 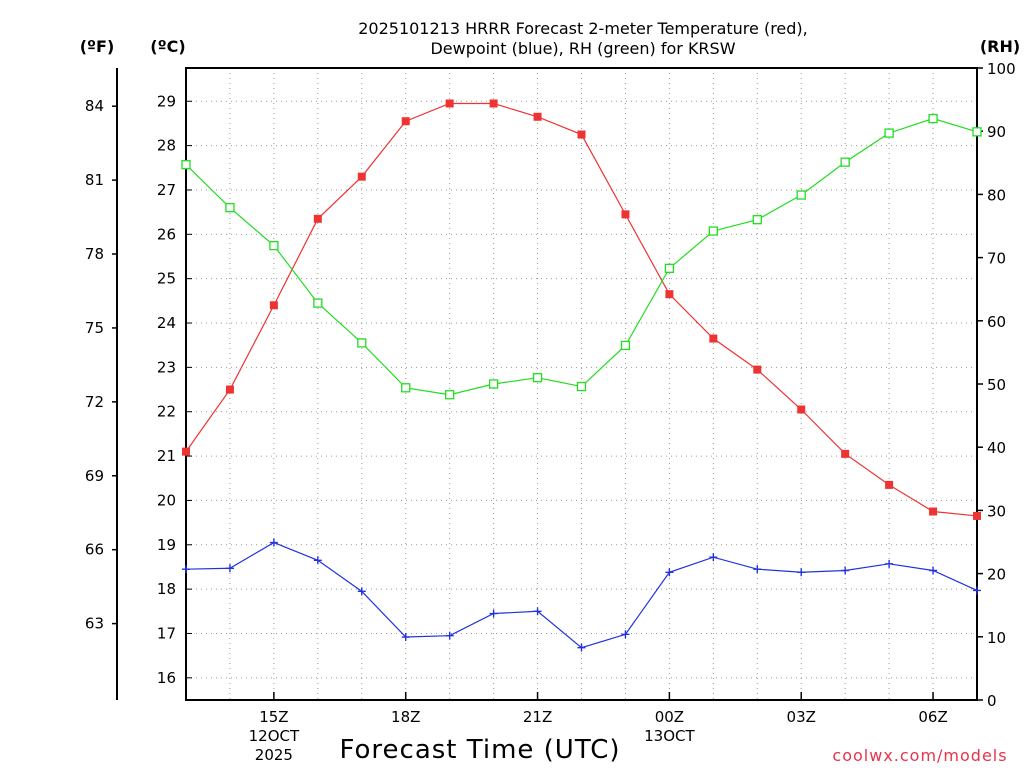 I want to click on rh-unit-label: (RH), so click(x=1000, y=46).